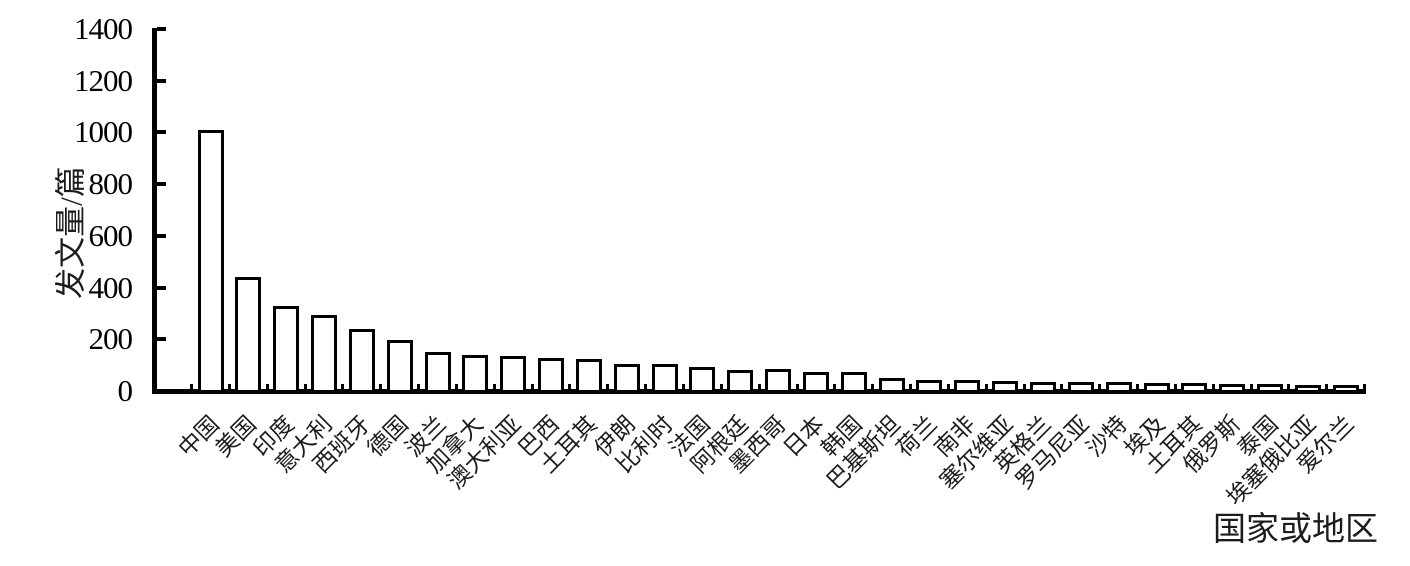 Image resolution: width=1410 pixels, height=566 pixels. What do you see at coordinates (111, 339) in the screenshot?
I see `y-tick-label: 200` at bounding box center [111, 339].